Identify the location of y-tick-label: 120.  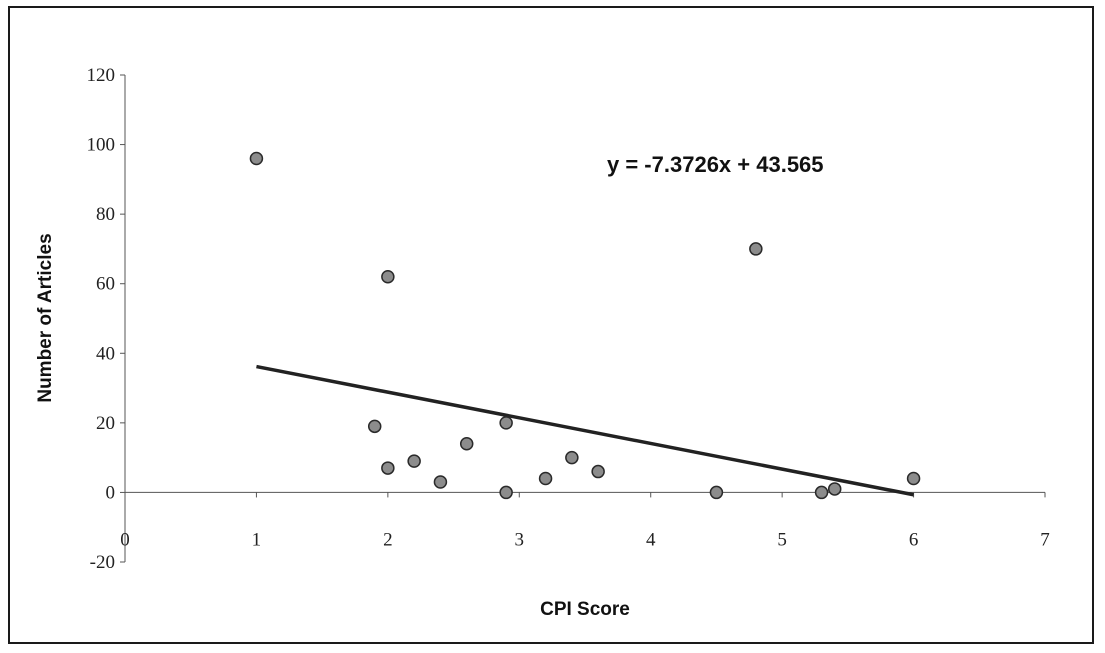
(101, 75).